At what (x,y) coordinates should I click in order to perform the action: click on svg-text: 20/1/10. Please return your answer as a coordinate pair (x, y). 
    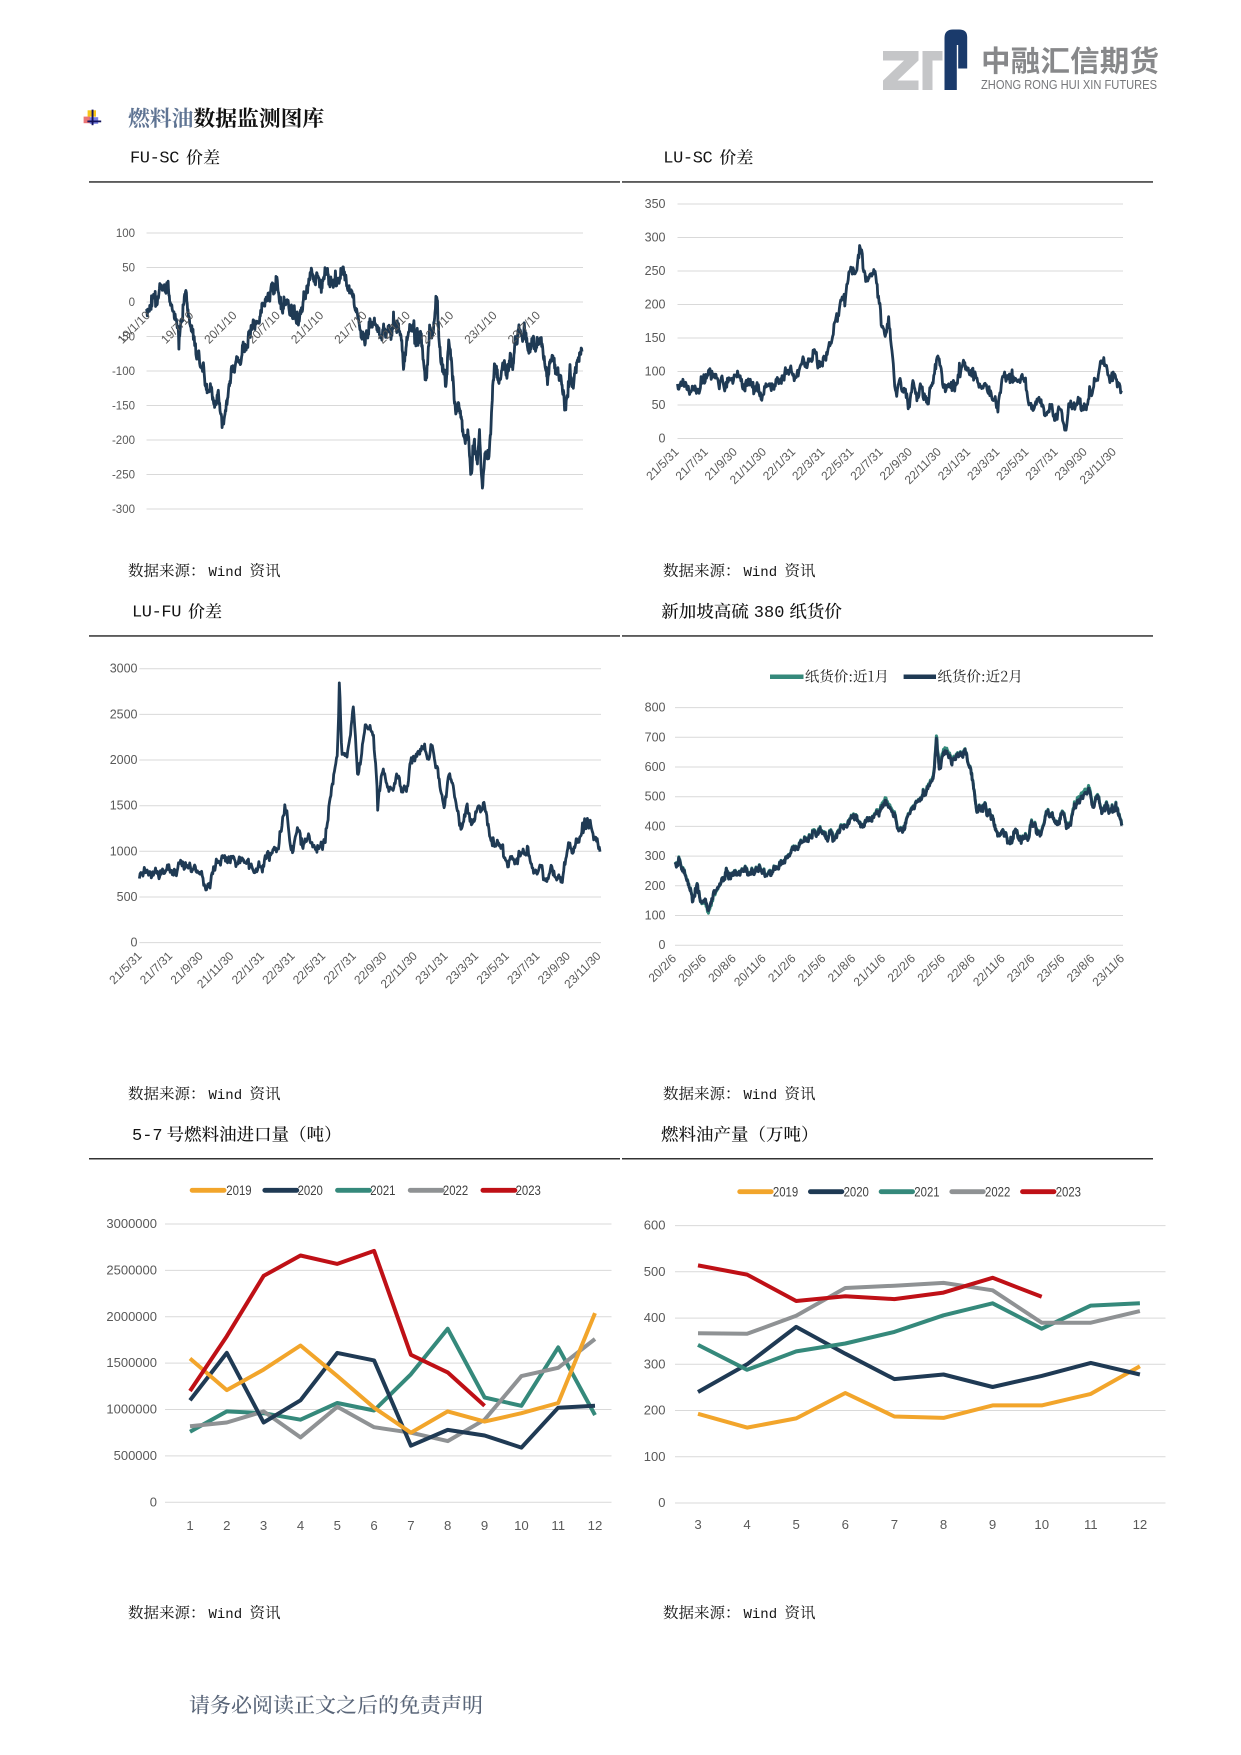
    Looking at the image, I should click on (220, 327).